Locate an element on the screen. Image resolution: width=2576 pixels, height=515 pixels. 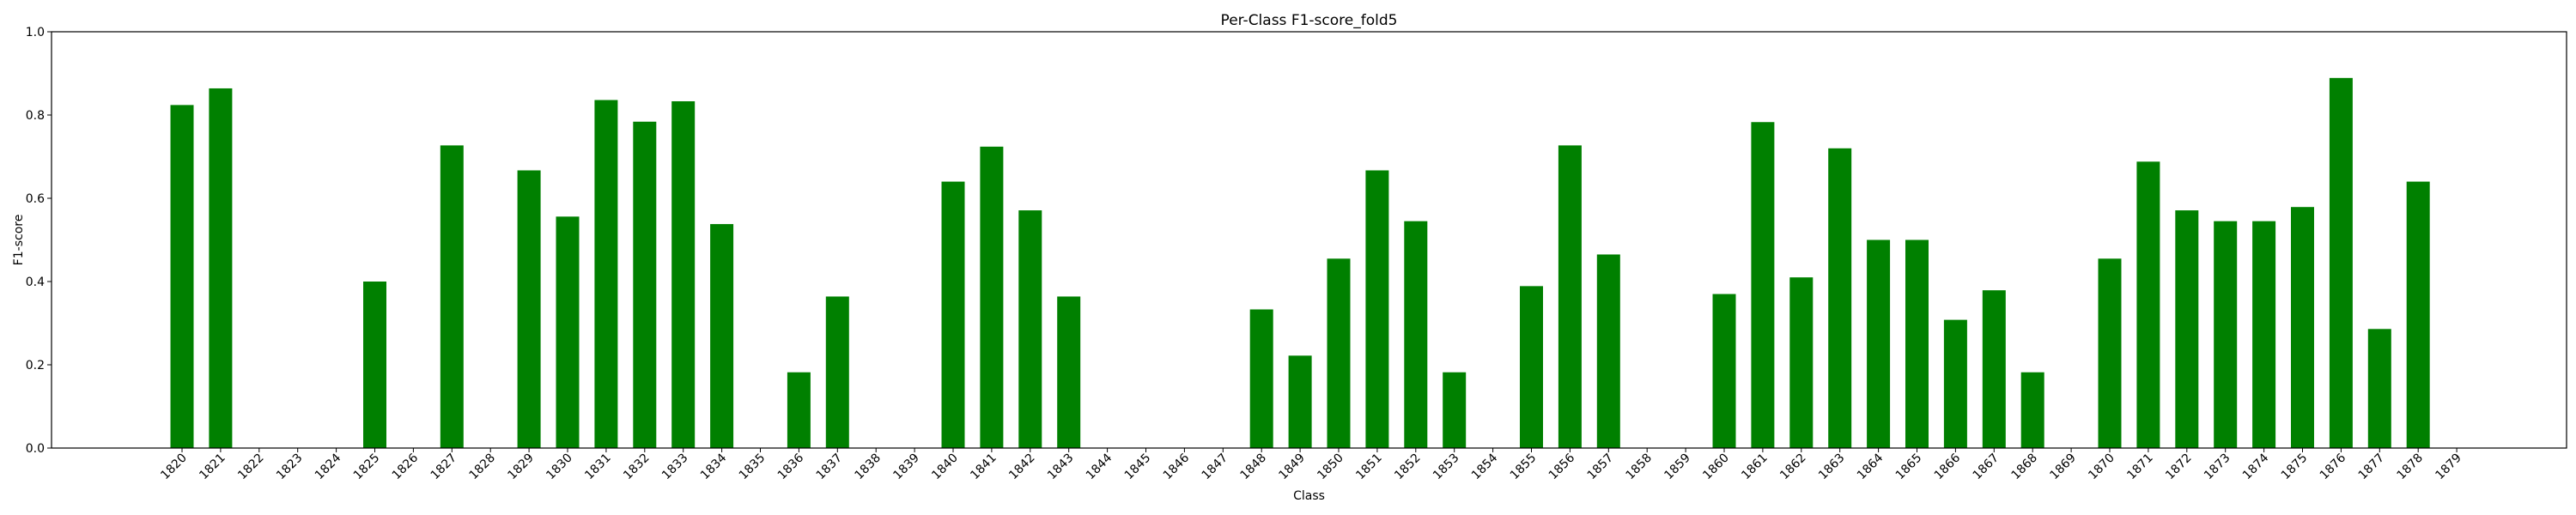
y-tick-label-3: 0.6 is located at coordinates (36, 199).